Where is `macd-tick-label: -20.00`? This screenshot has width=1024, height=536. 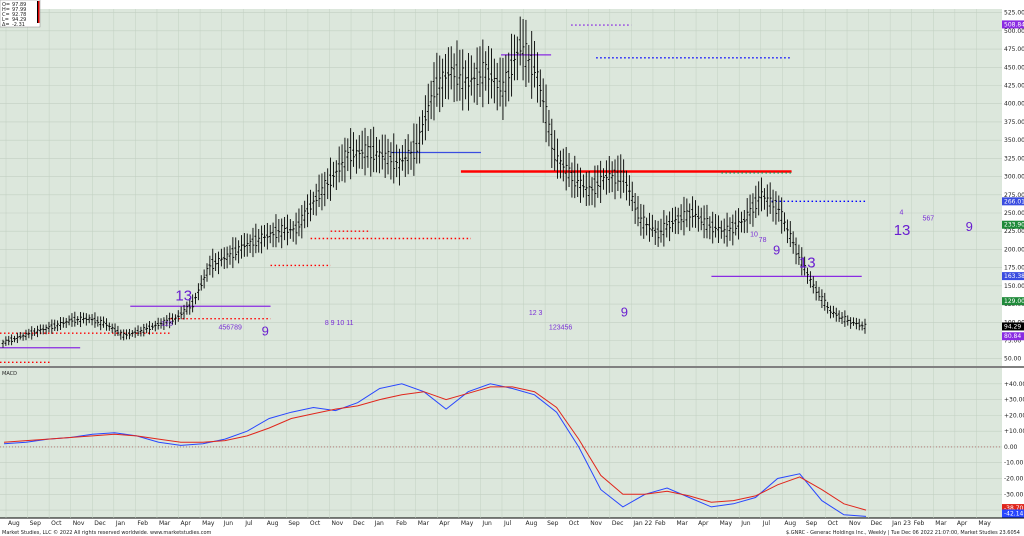 macd-tick-label: -20.00 is located at coordinates (1014, 479).